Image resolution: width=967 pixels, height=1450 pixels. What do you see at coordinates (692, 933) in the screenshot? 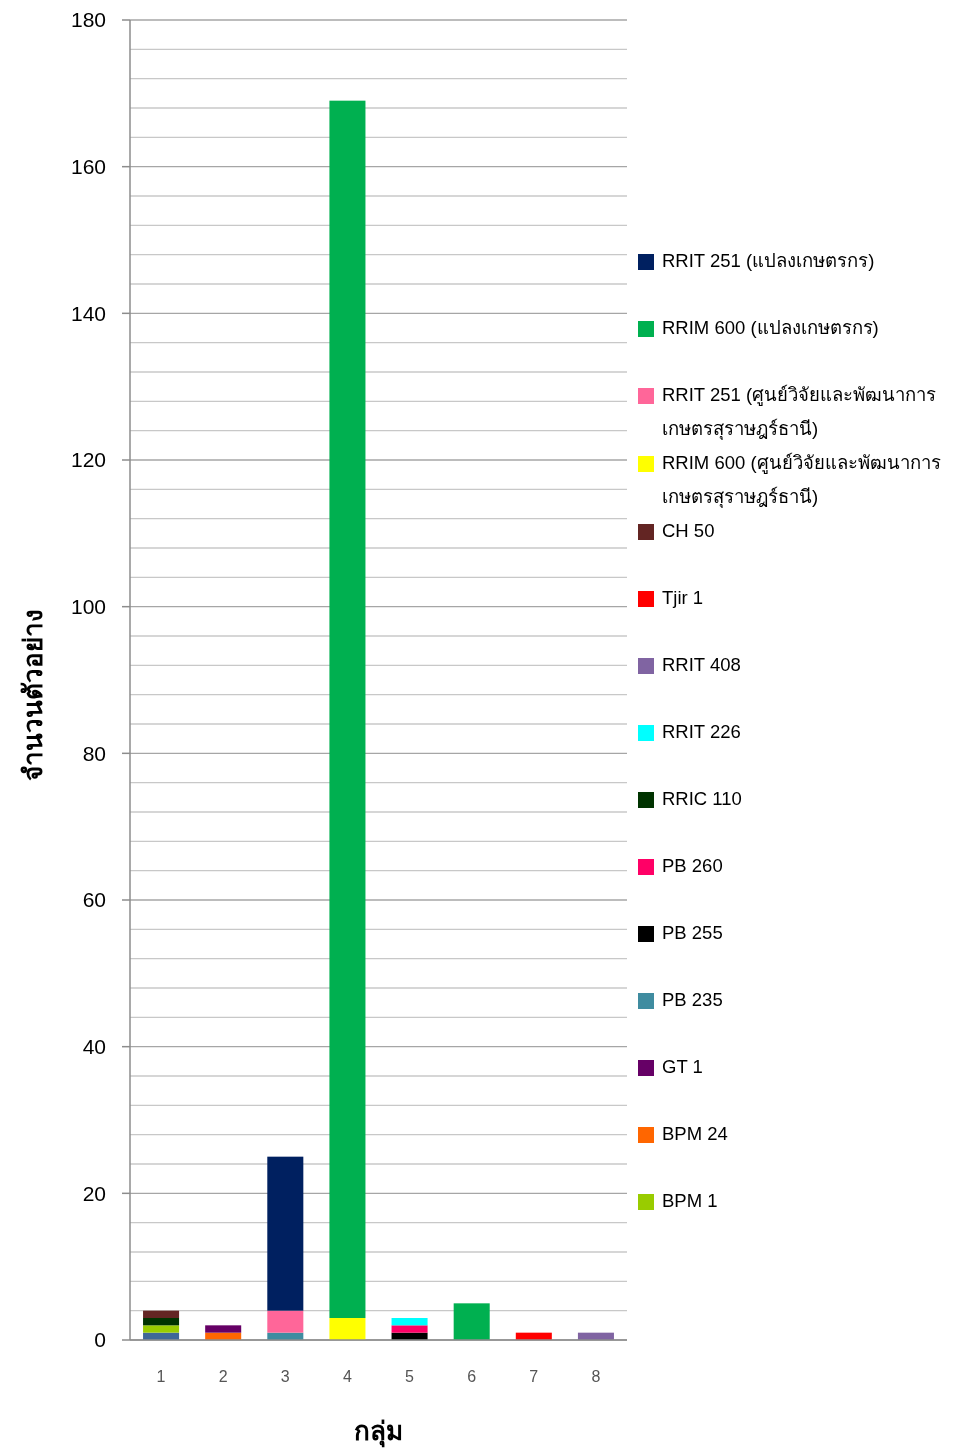
I see `legend-label: PB 255` at bounding box center [692, 933].